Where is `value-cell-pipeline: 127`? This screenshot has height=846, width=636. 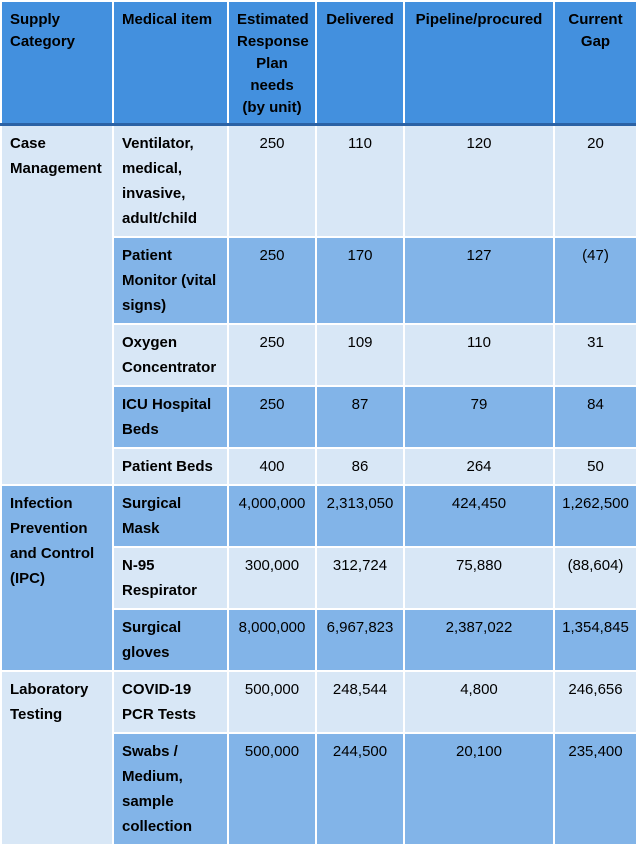 value-cell-pipeline: 127 is located at coordinates (479, 280).